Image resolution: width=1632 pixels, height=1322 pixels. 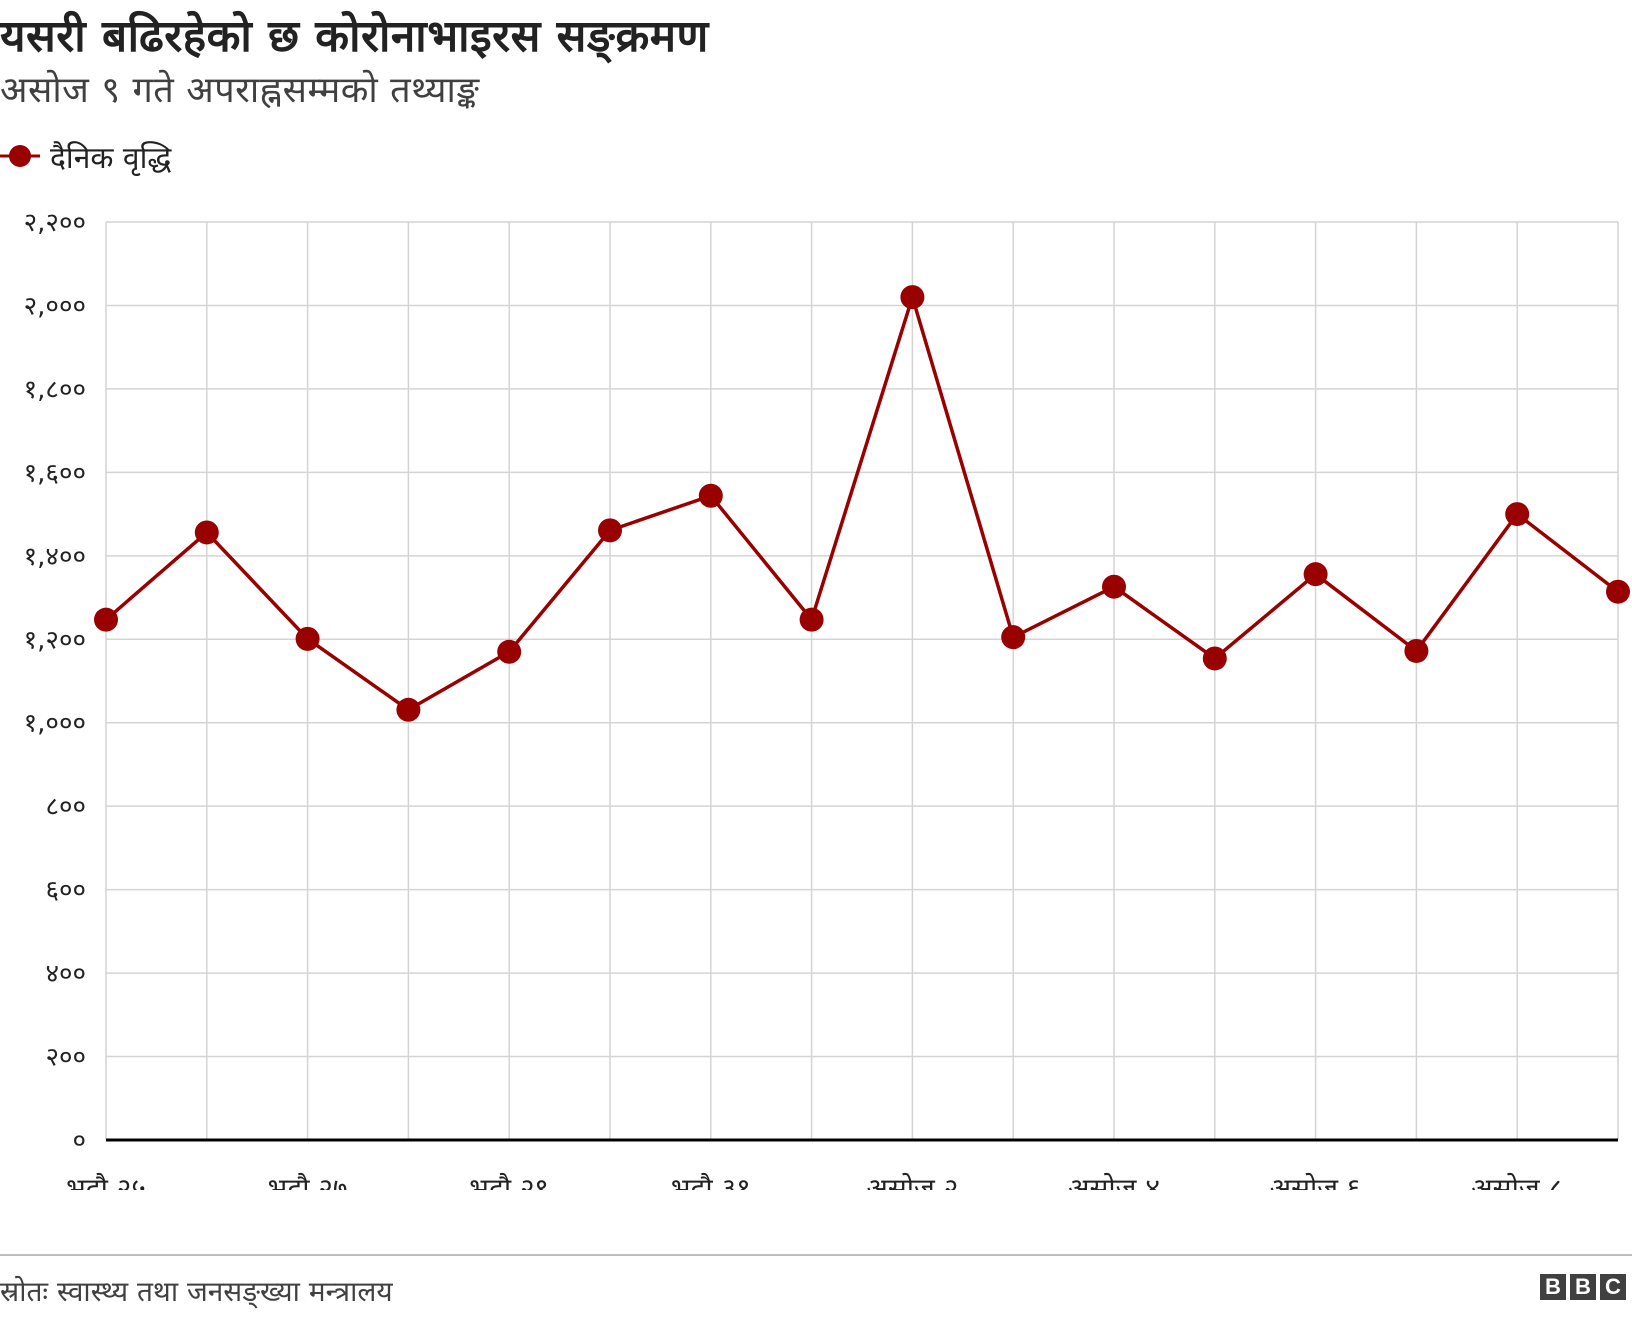 I want to click on y-tick-label: २,०००, so click(x=55, y=306).